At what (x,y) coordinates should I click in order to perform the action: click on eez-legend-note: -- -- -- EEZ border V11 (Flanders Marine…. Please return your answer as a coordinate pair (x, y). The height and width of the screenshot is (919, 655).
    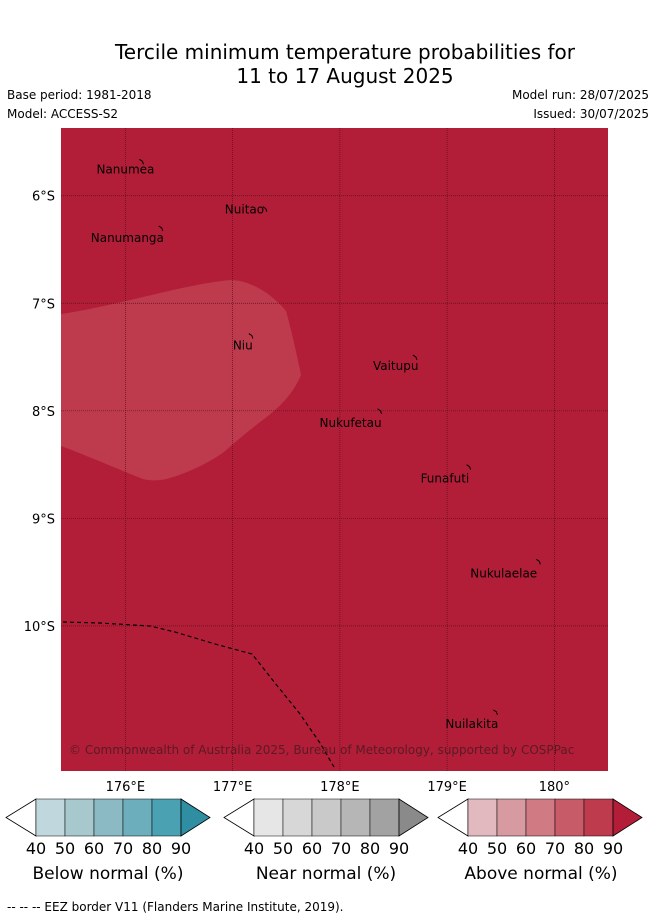
    Looking at the image, I should click on (175, 907).